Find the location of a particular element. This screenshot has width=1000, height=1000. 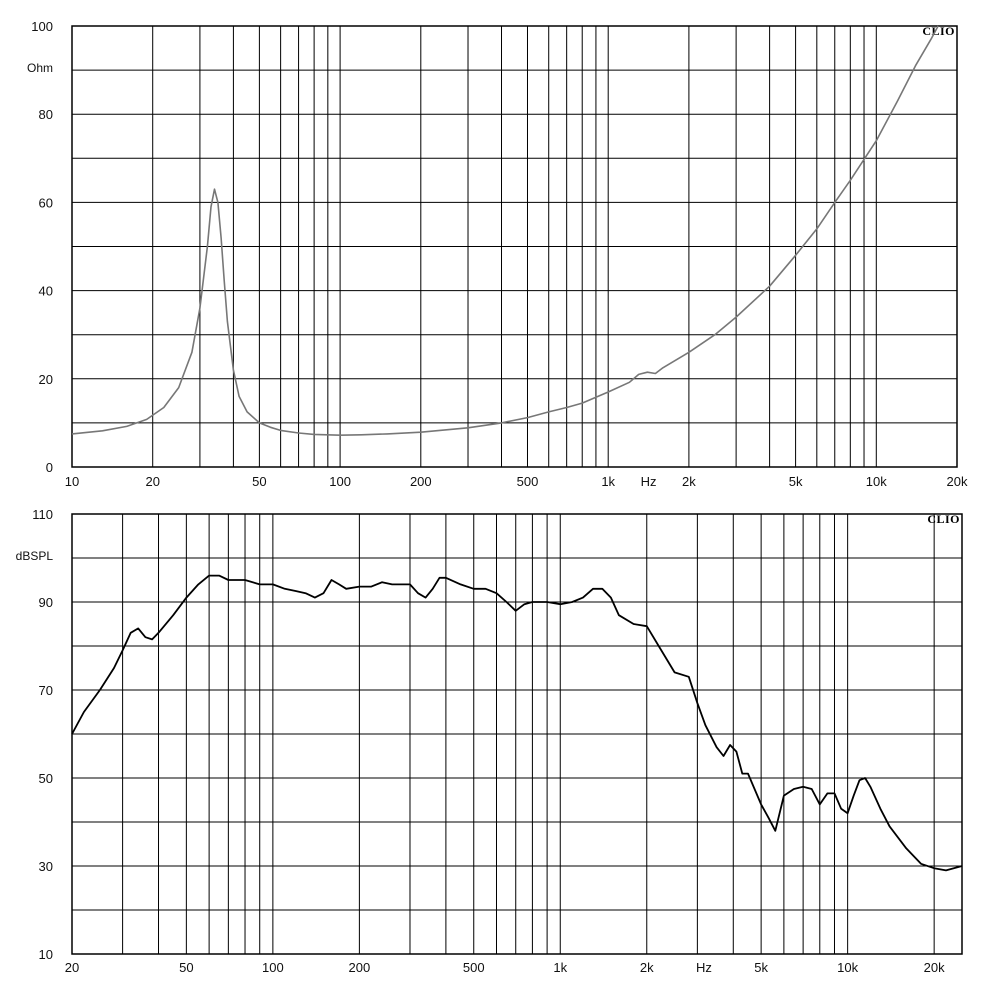

y-tick-label: 50 is located at coordinates (46, 778).